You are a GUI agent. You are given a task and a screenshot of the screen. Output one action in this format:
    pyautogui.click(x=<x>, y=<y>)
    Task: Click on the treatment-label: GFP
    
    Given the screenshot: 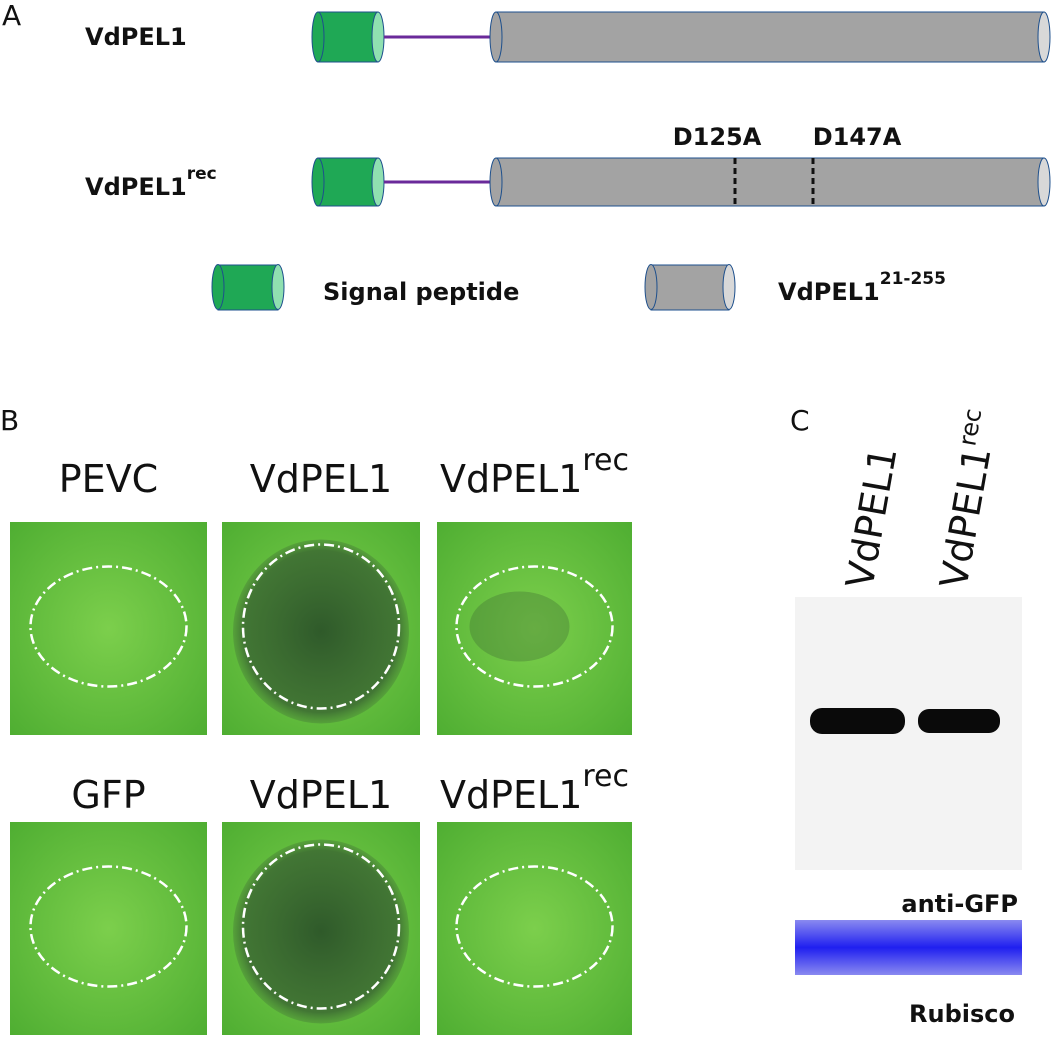 What is the action you would take?
    pyautogui.click(x=108, y=795)
    